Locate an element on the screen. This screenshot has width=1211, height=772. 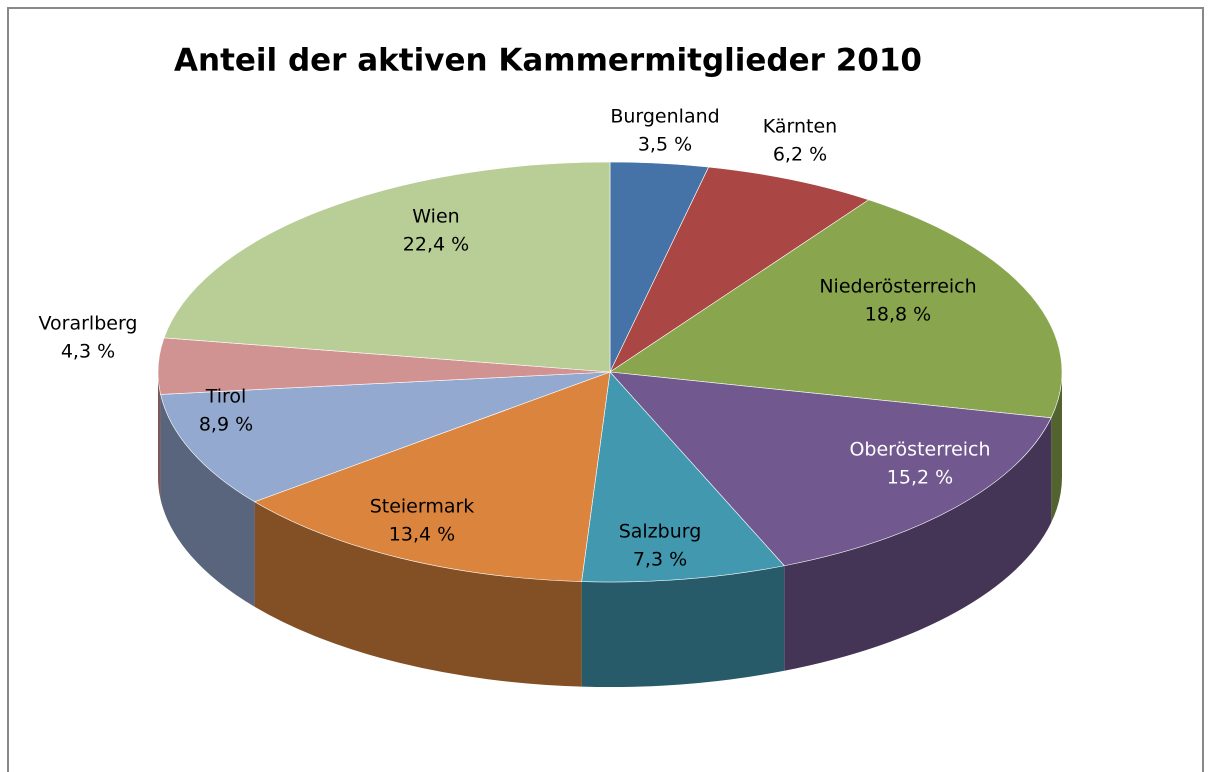
data-label-value: 13,4 % is located at coordinates (422, 535).